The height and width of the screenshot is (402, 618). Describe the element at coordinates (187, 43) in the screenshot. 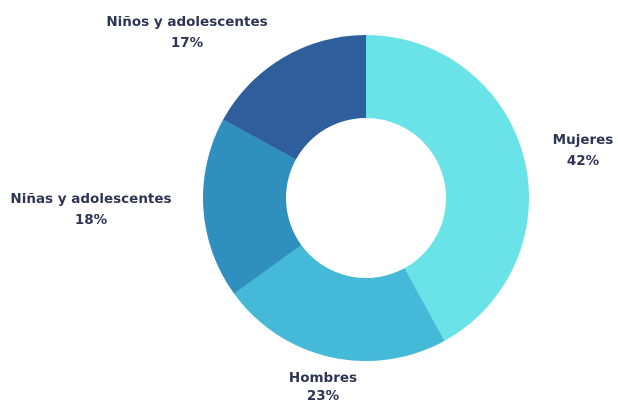

I see `slice-label-percent: 17%` at that location.